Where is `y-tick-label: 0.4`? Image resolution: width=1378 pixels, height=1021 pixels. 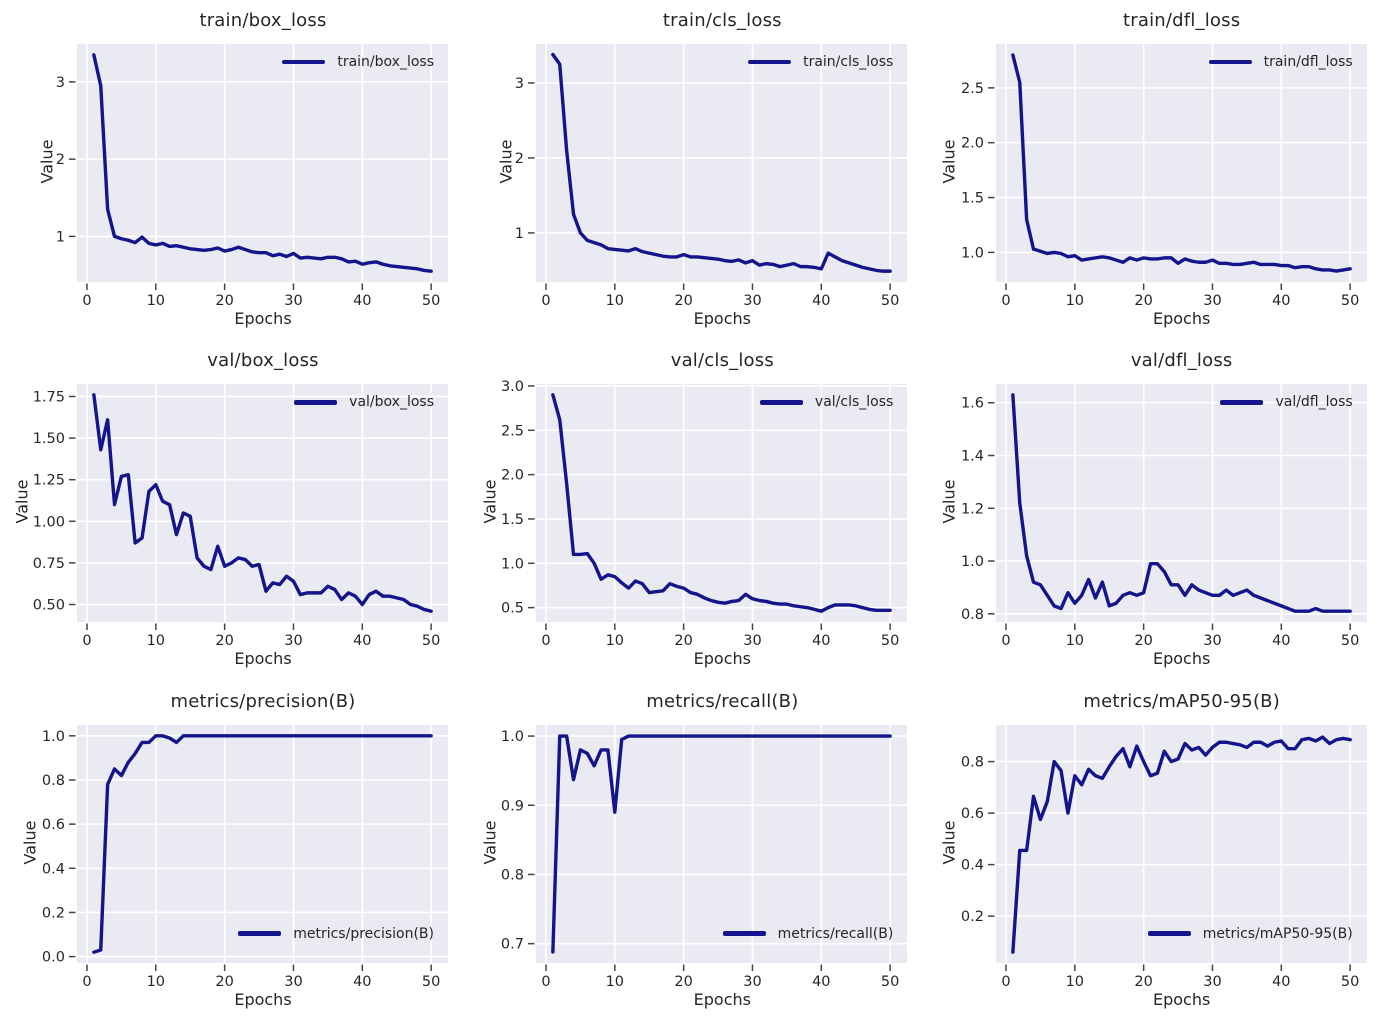
y-tick-label: 0.4 is located at coordinates (972, 865).